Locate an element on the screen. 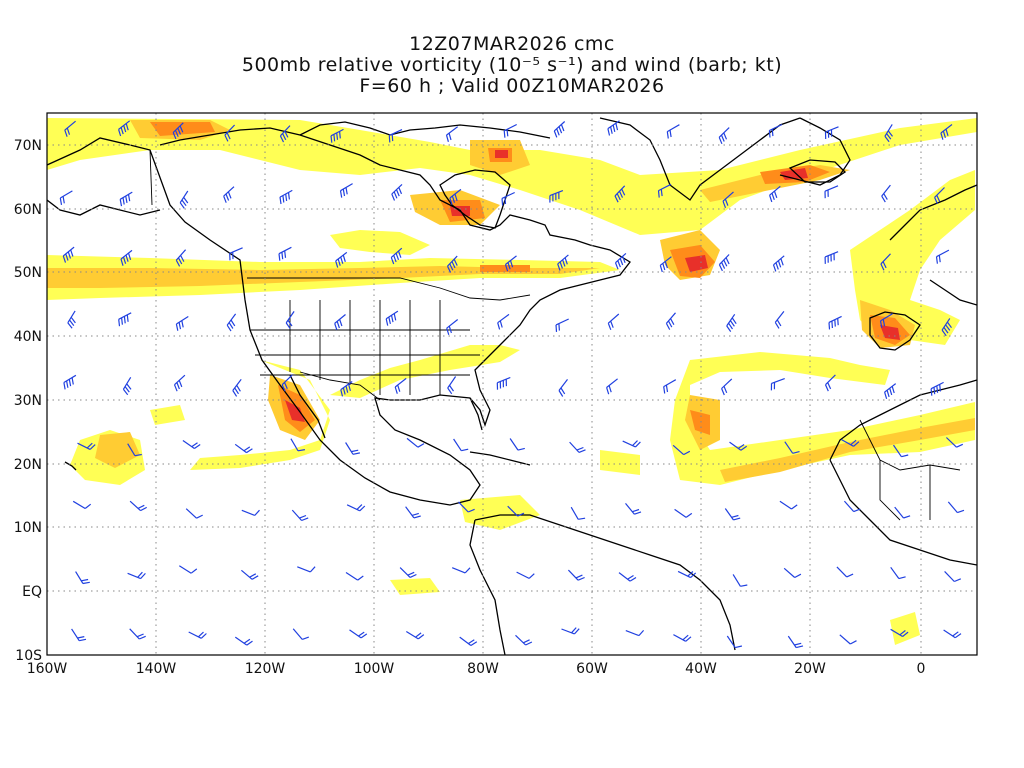 The width and height of the screenshot is (1024, 768). lat-tick-label: 30N is located at coordinates (28, 401).